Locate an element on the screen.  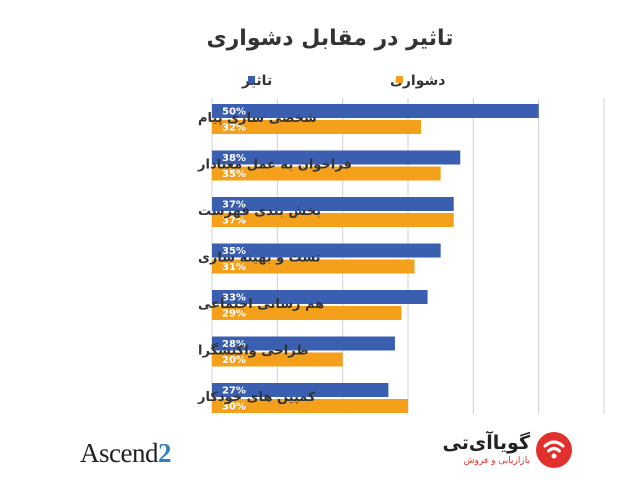
ascend2-logo: Ascend2 is located at coordinates (125, 453).